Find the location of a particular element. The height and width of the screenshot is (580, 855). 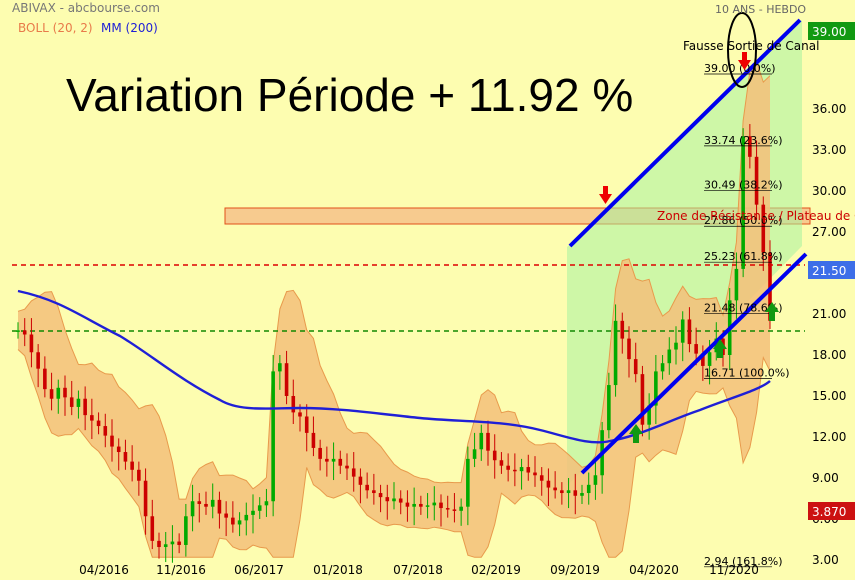

price-tag-top is located at coordinates (831, 31).